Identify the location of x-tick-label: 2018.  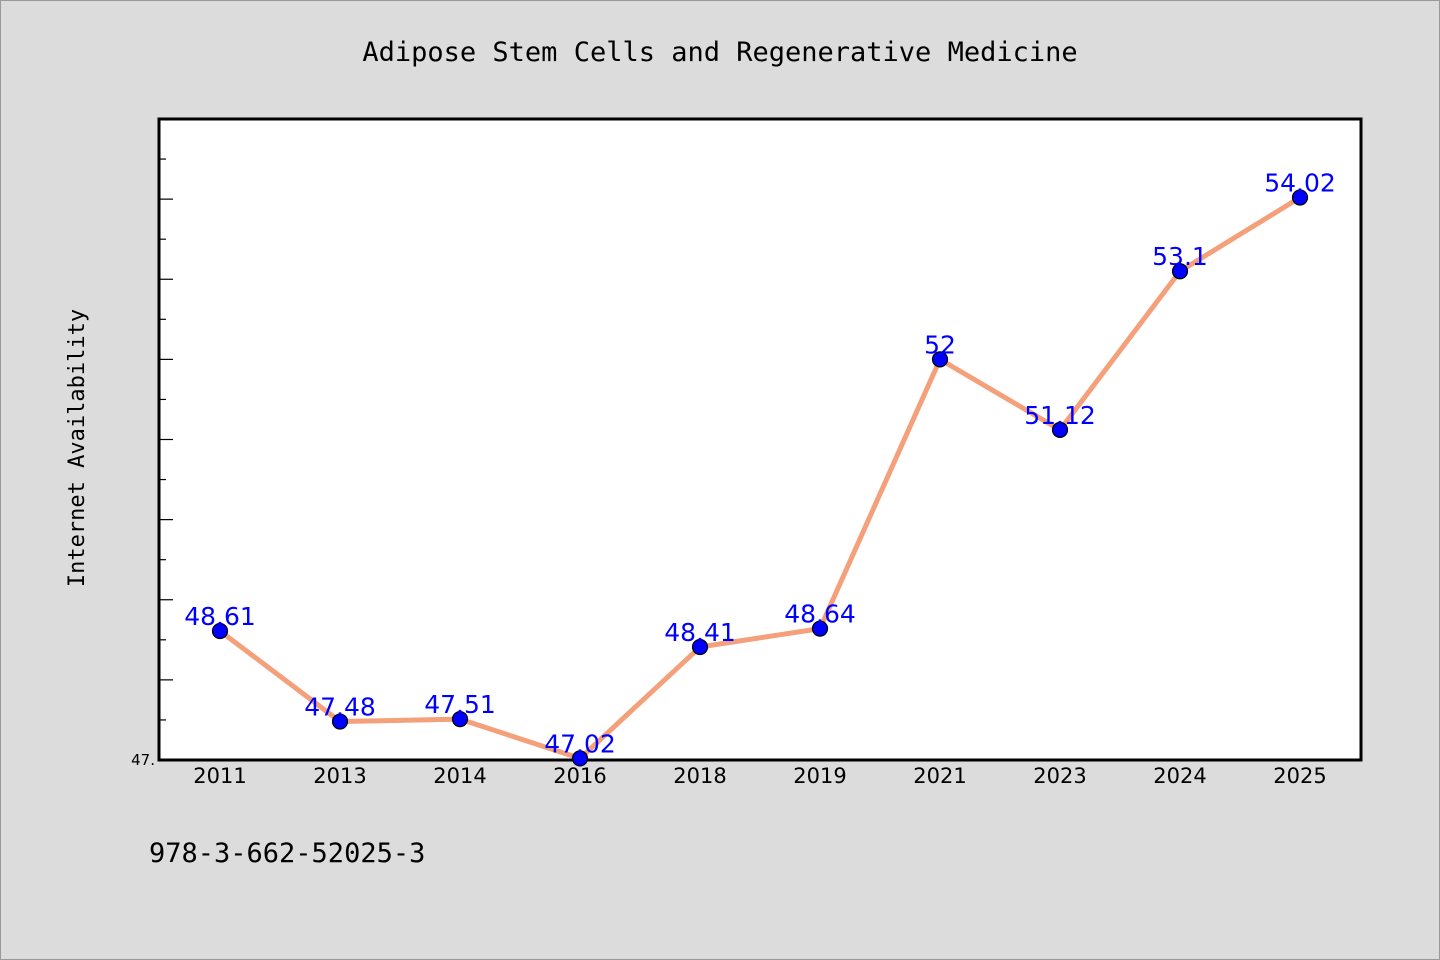
(699, 776).